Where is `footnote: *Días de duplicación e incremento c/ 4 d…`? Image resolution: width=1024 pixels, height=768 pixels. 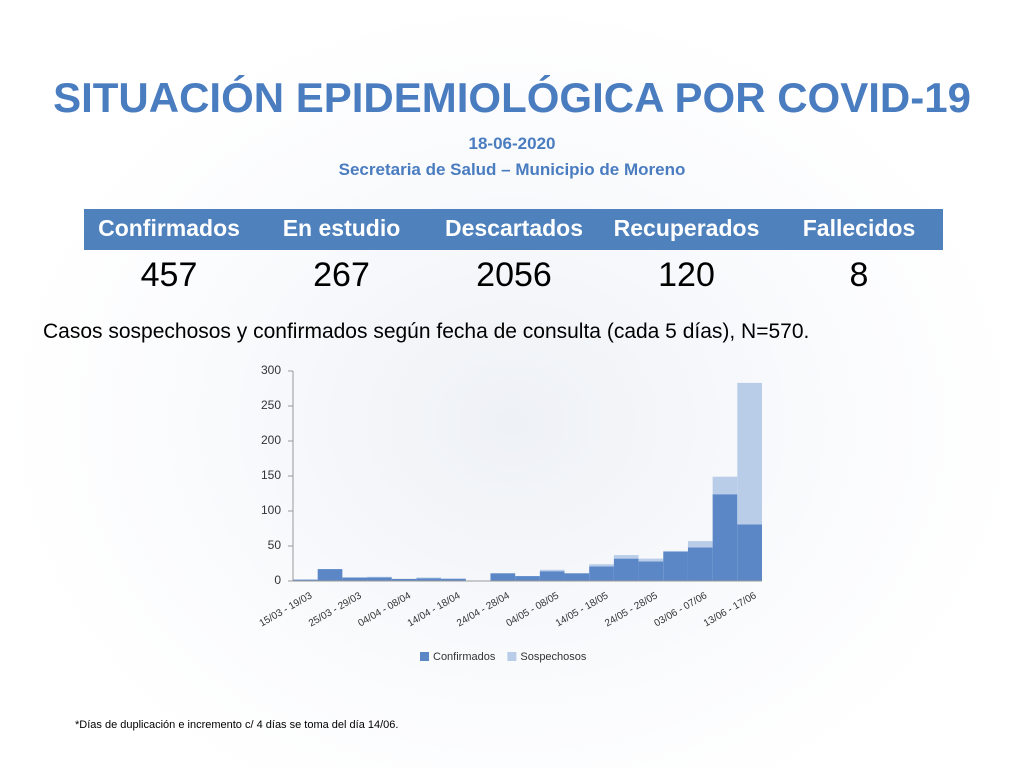
footnote: *Días de duplicación e incremento c/ 4 d… is located at coordinates (237, 725).